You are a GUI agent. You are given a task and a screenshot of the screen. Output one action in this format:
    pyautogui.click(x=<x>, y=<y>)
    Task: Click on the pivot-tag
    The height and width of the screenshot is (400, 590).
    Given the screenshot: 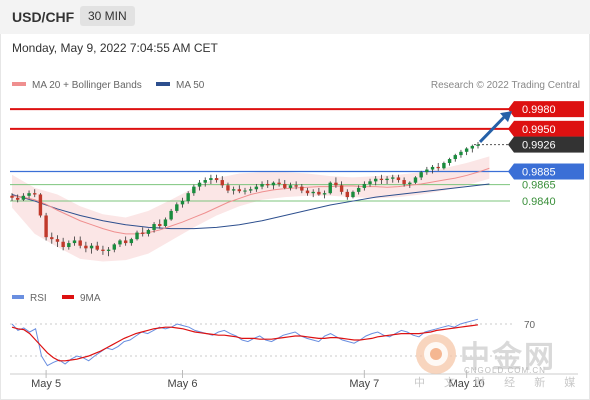 What is the action you would take?
    pyautogui.click(x=549, y=171)
    